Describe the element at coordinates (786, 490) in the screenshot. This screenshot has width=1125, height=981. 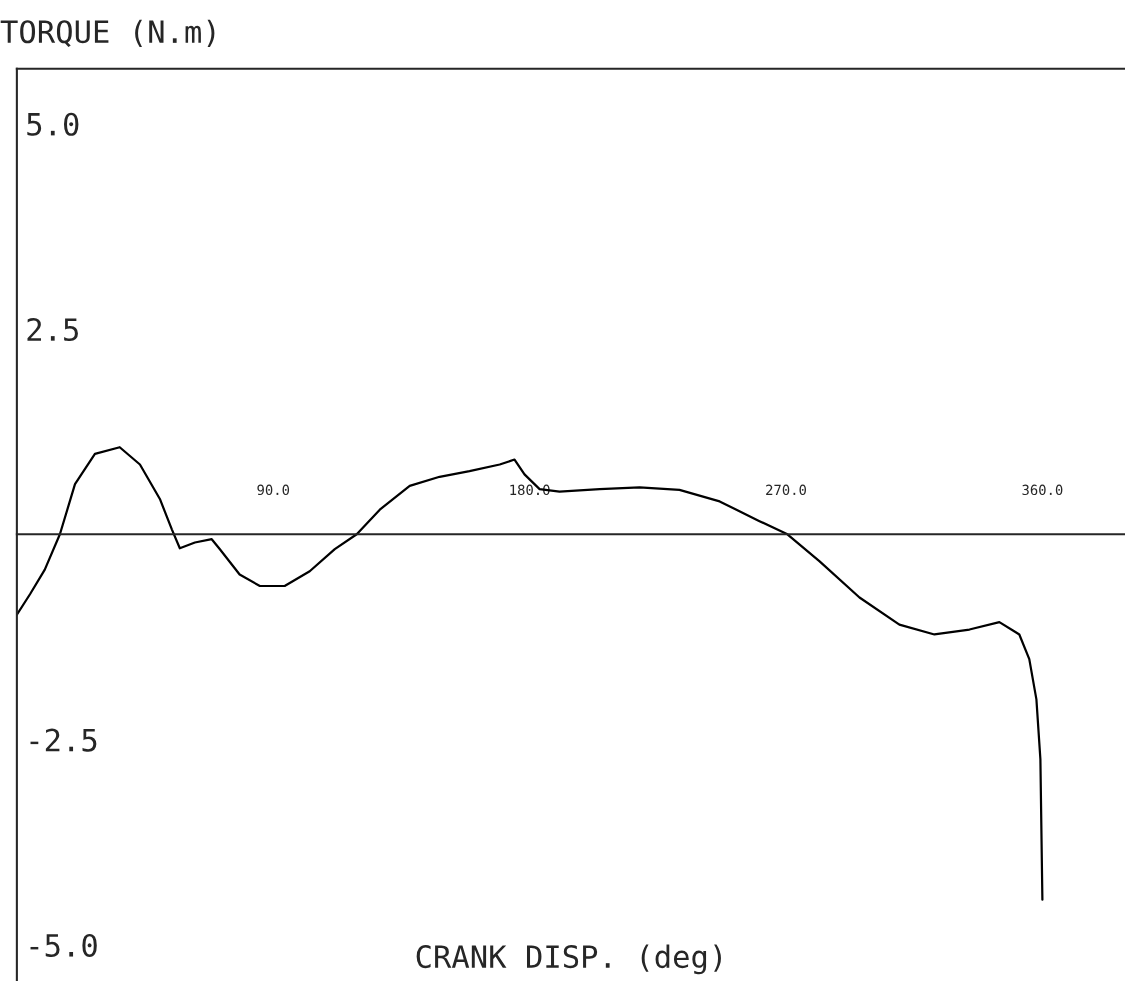
I see `x-tick-label: 270.0` at that location.